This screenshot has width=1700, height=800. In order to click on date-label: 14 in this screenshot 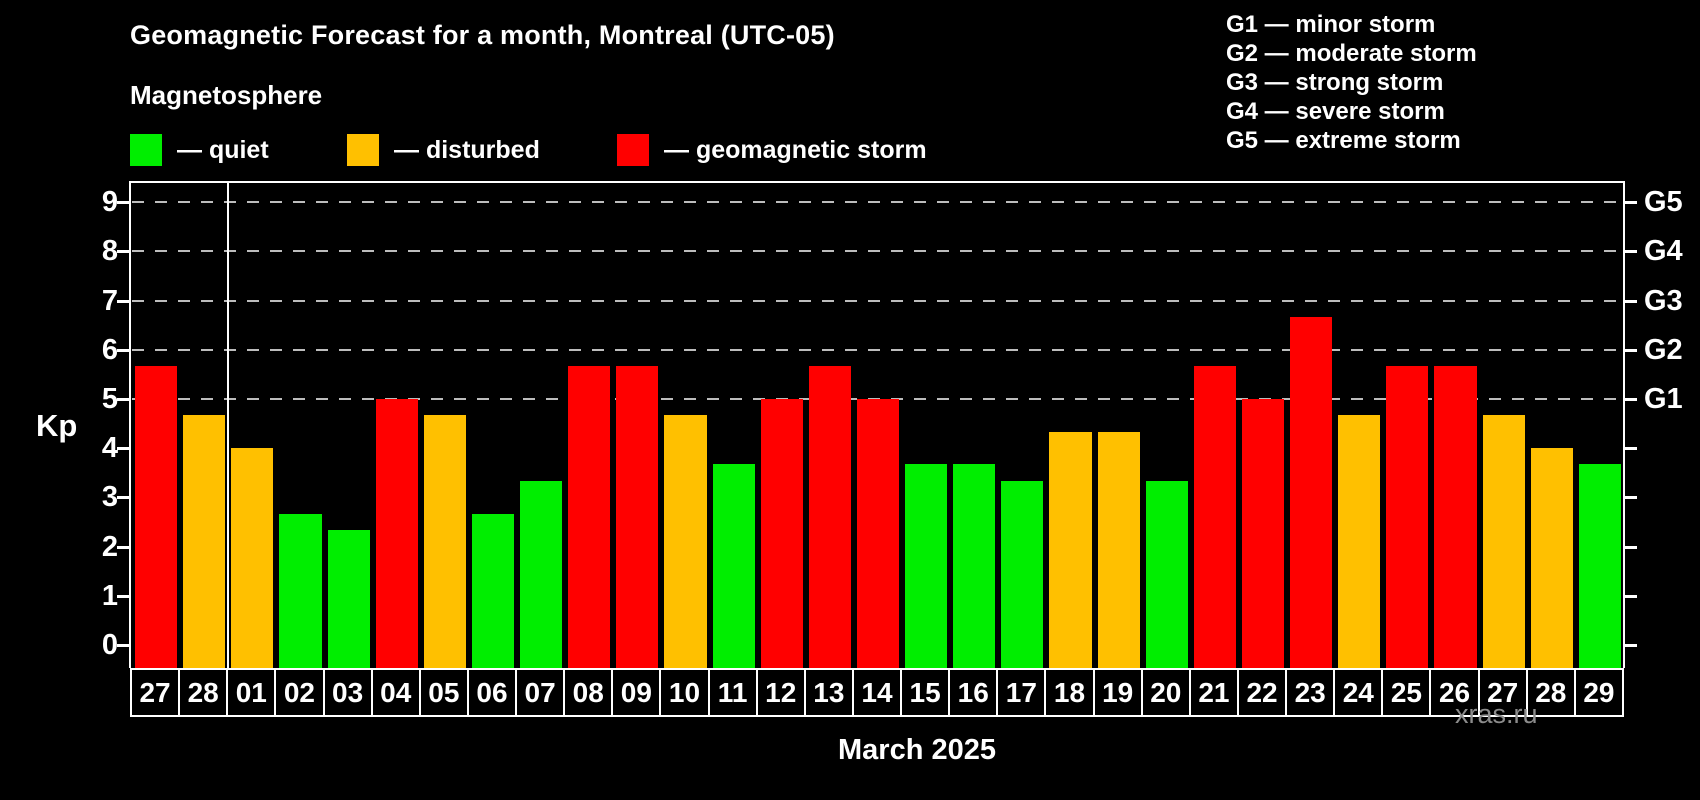, I will do `click(877, 692)`.